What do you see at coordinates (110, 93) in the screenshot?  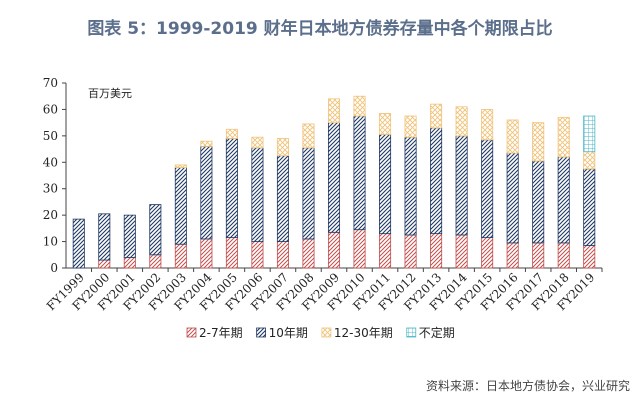 I see `unit-label: 百万美元` at bounding box center [110, 93].